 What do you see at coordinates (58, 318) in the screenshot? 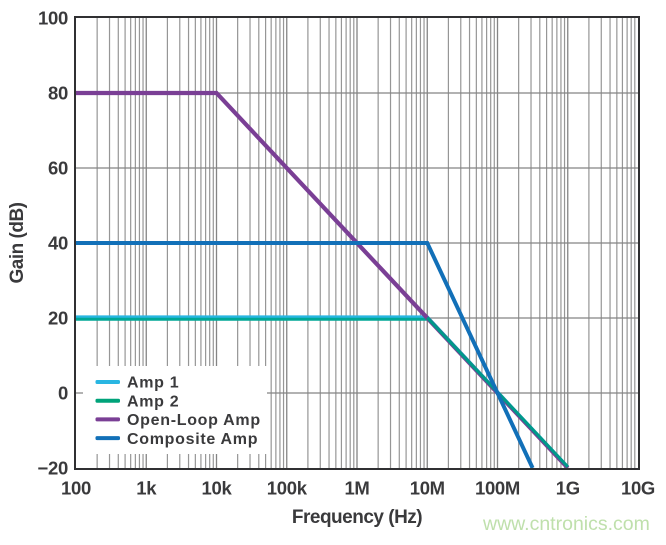
I see `svg-text: 20` at bounding box center [58, 318].